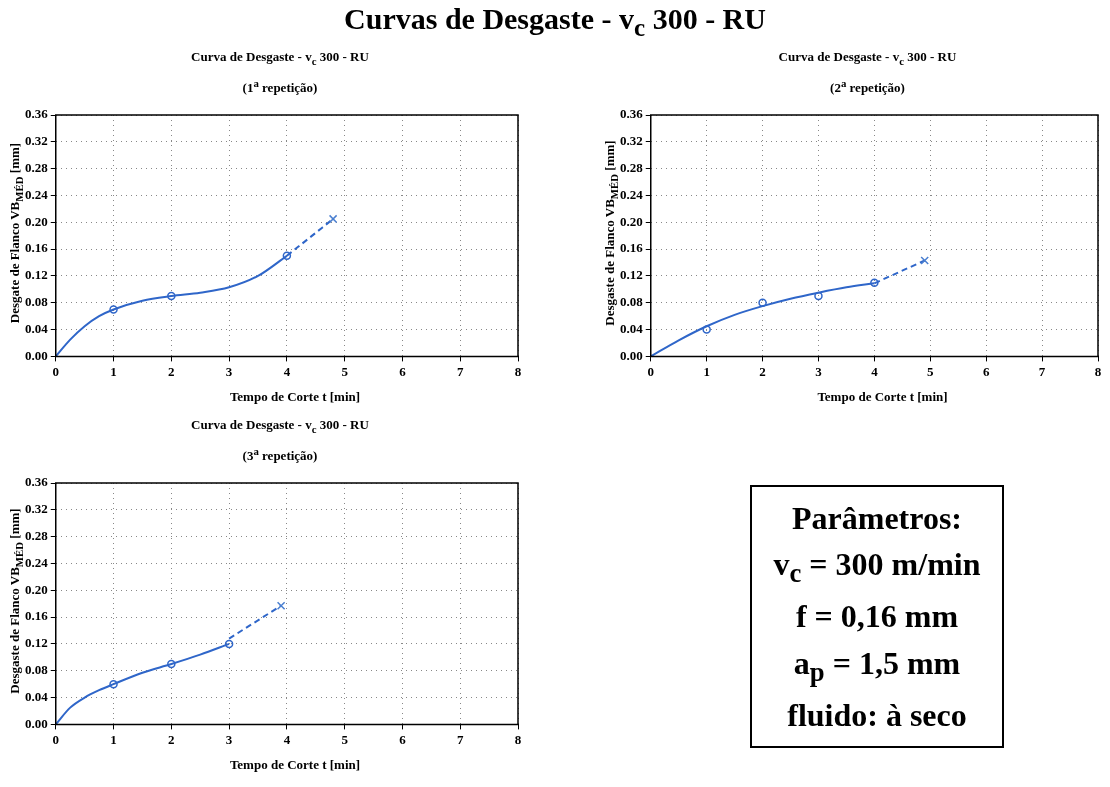 The image size is (1110, 787). Describe the element at coordinates (877, 518) in the screenshot. I see `text: Parâmetros:` at that location.